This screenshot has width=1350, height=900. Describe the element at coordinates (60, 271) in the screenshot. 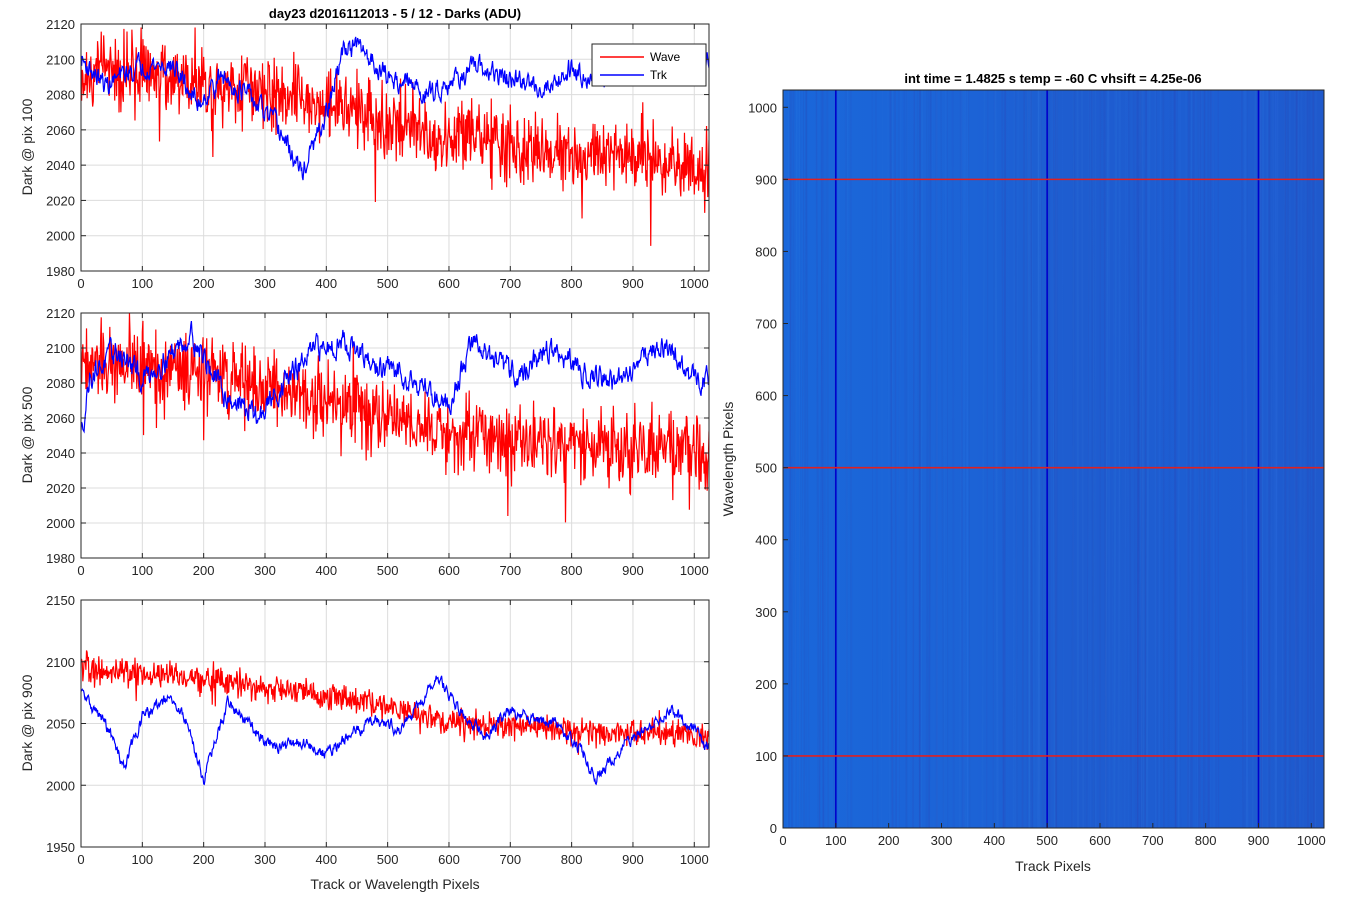

I see `y-tick-label: 1980` at that location.